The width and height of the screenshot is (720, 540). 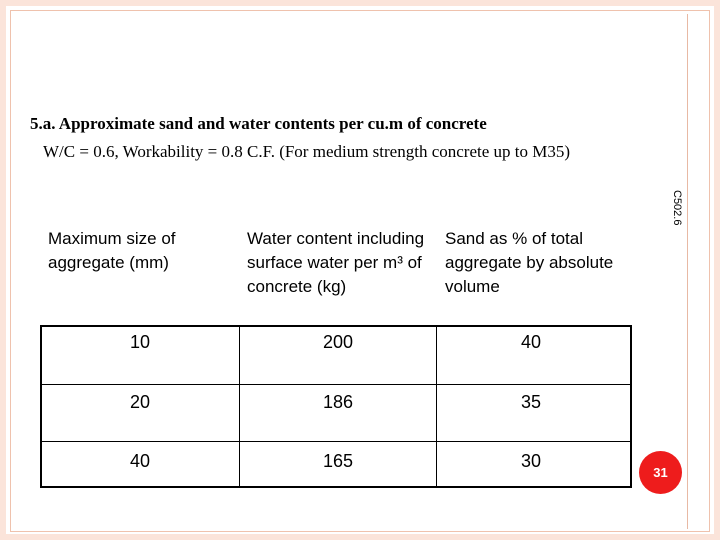 What do you see at coordinates (677, 208) in the screenshot?
I see `course-code-label: C502.6` at bounding box center [677, 208].